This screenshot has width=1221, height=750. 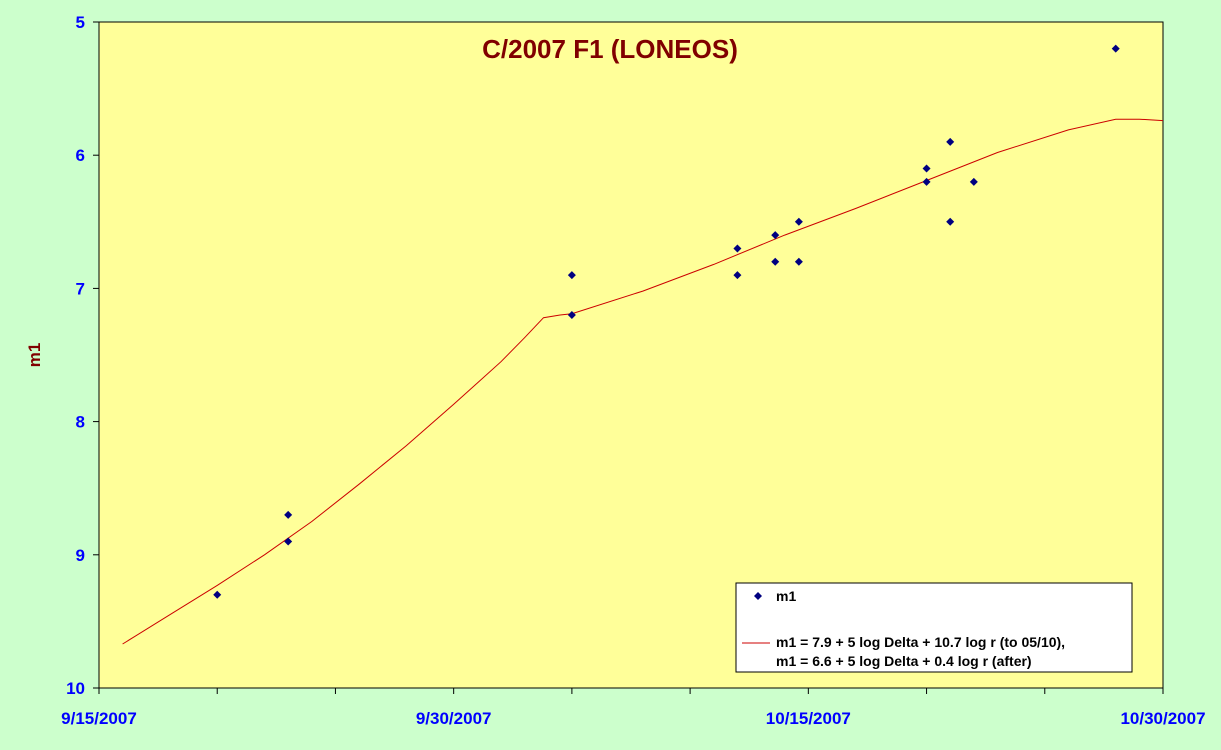 What do you see at coordinates (808, 718) in the screenshot?
I see `x-tick-label: 10/15/2007` at bounding box center [808, 718].